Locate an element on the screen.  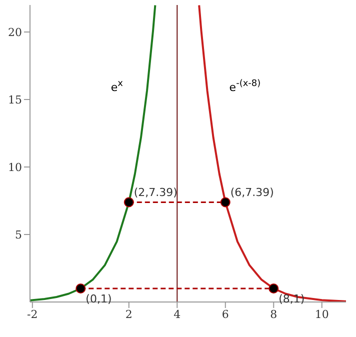
x-tick-label: 4 is located at coordinates (177, 314).